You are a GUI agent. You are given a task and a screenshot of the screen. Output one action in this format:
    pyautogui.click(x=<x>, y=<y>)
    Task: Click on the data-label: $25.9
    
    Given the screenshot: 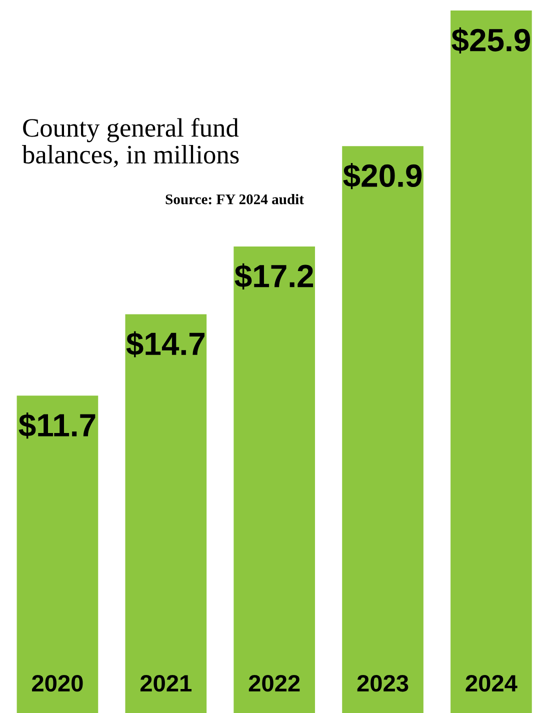 What is the action you would take?
    pyautogui.click(x=491, y=40)
    